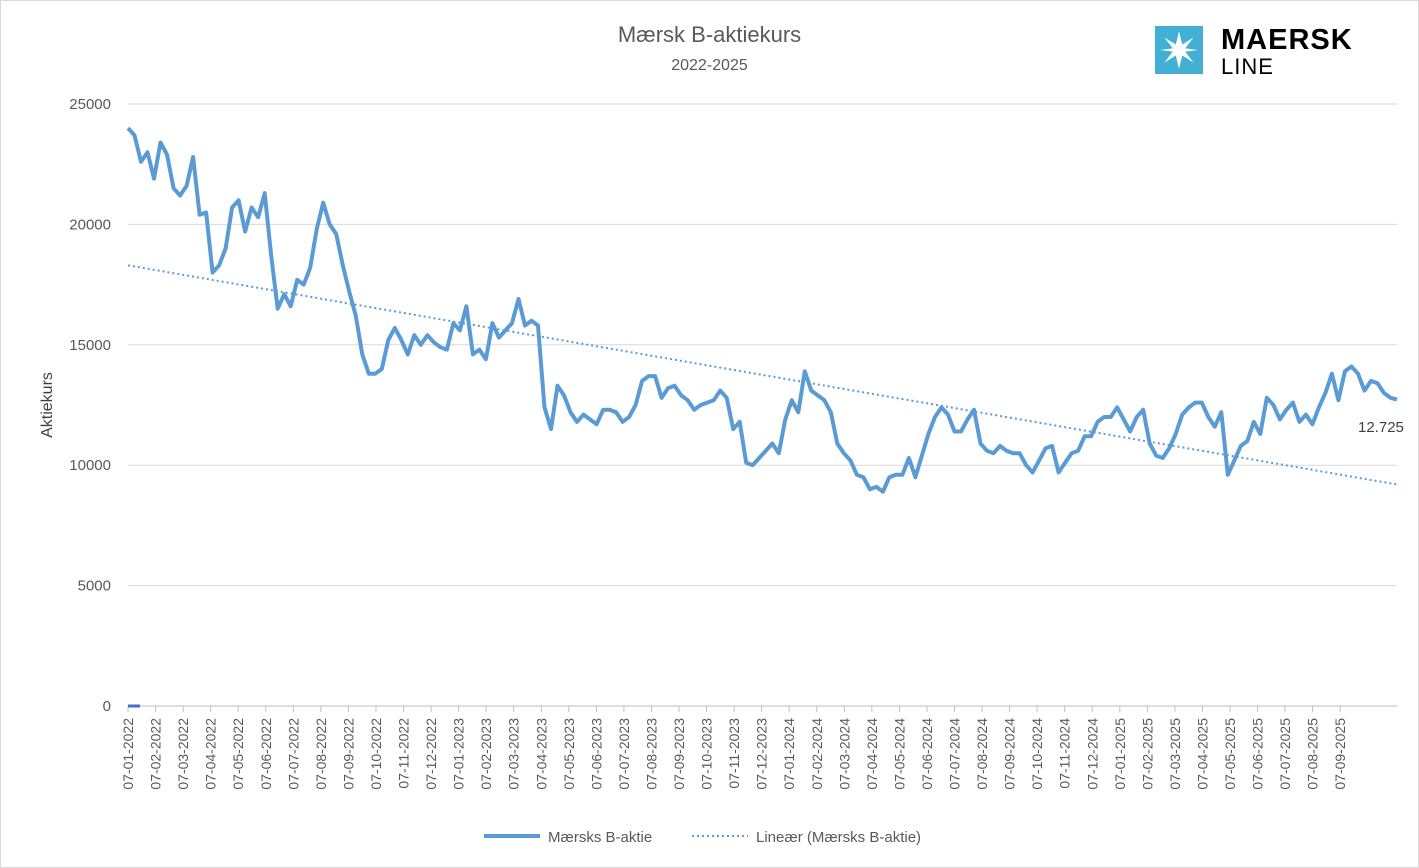  What do you see at coordinates (183, 754) in the screenshot?
I see `x-tick-label: 07-03-2022` at bounding box center [183, 754].